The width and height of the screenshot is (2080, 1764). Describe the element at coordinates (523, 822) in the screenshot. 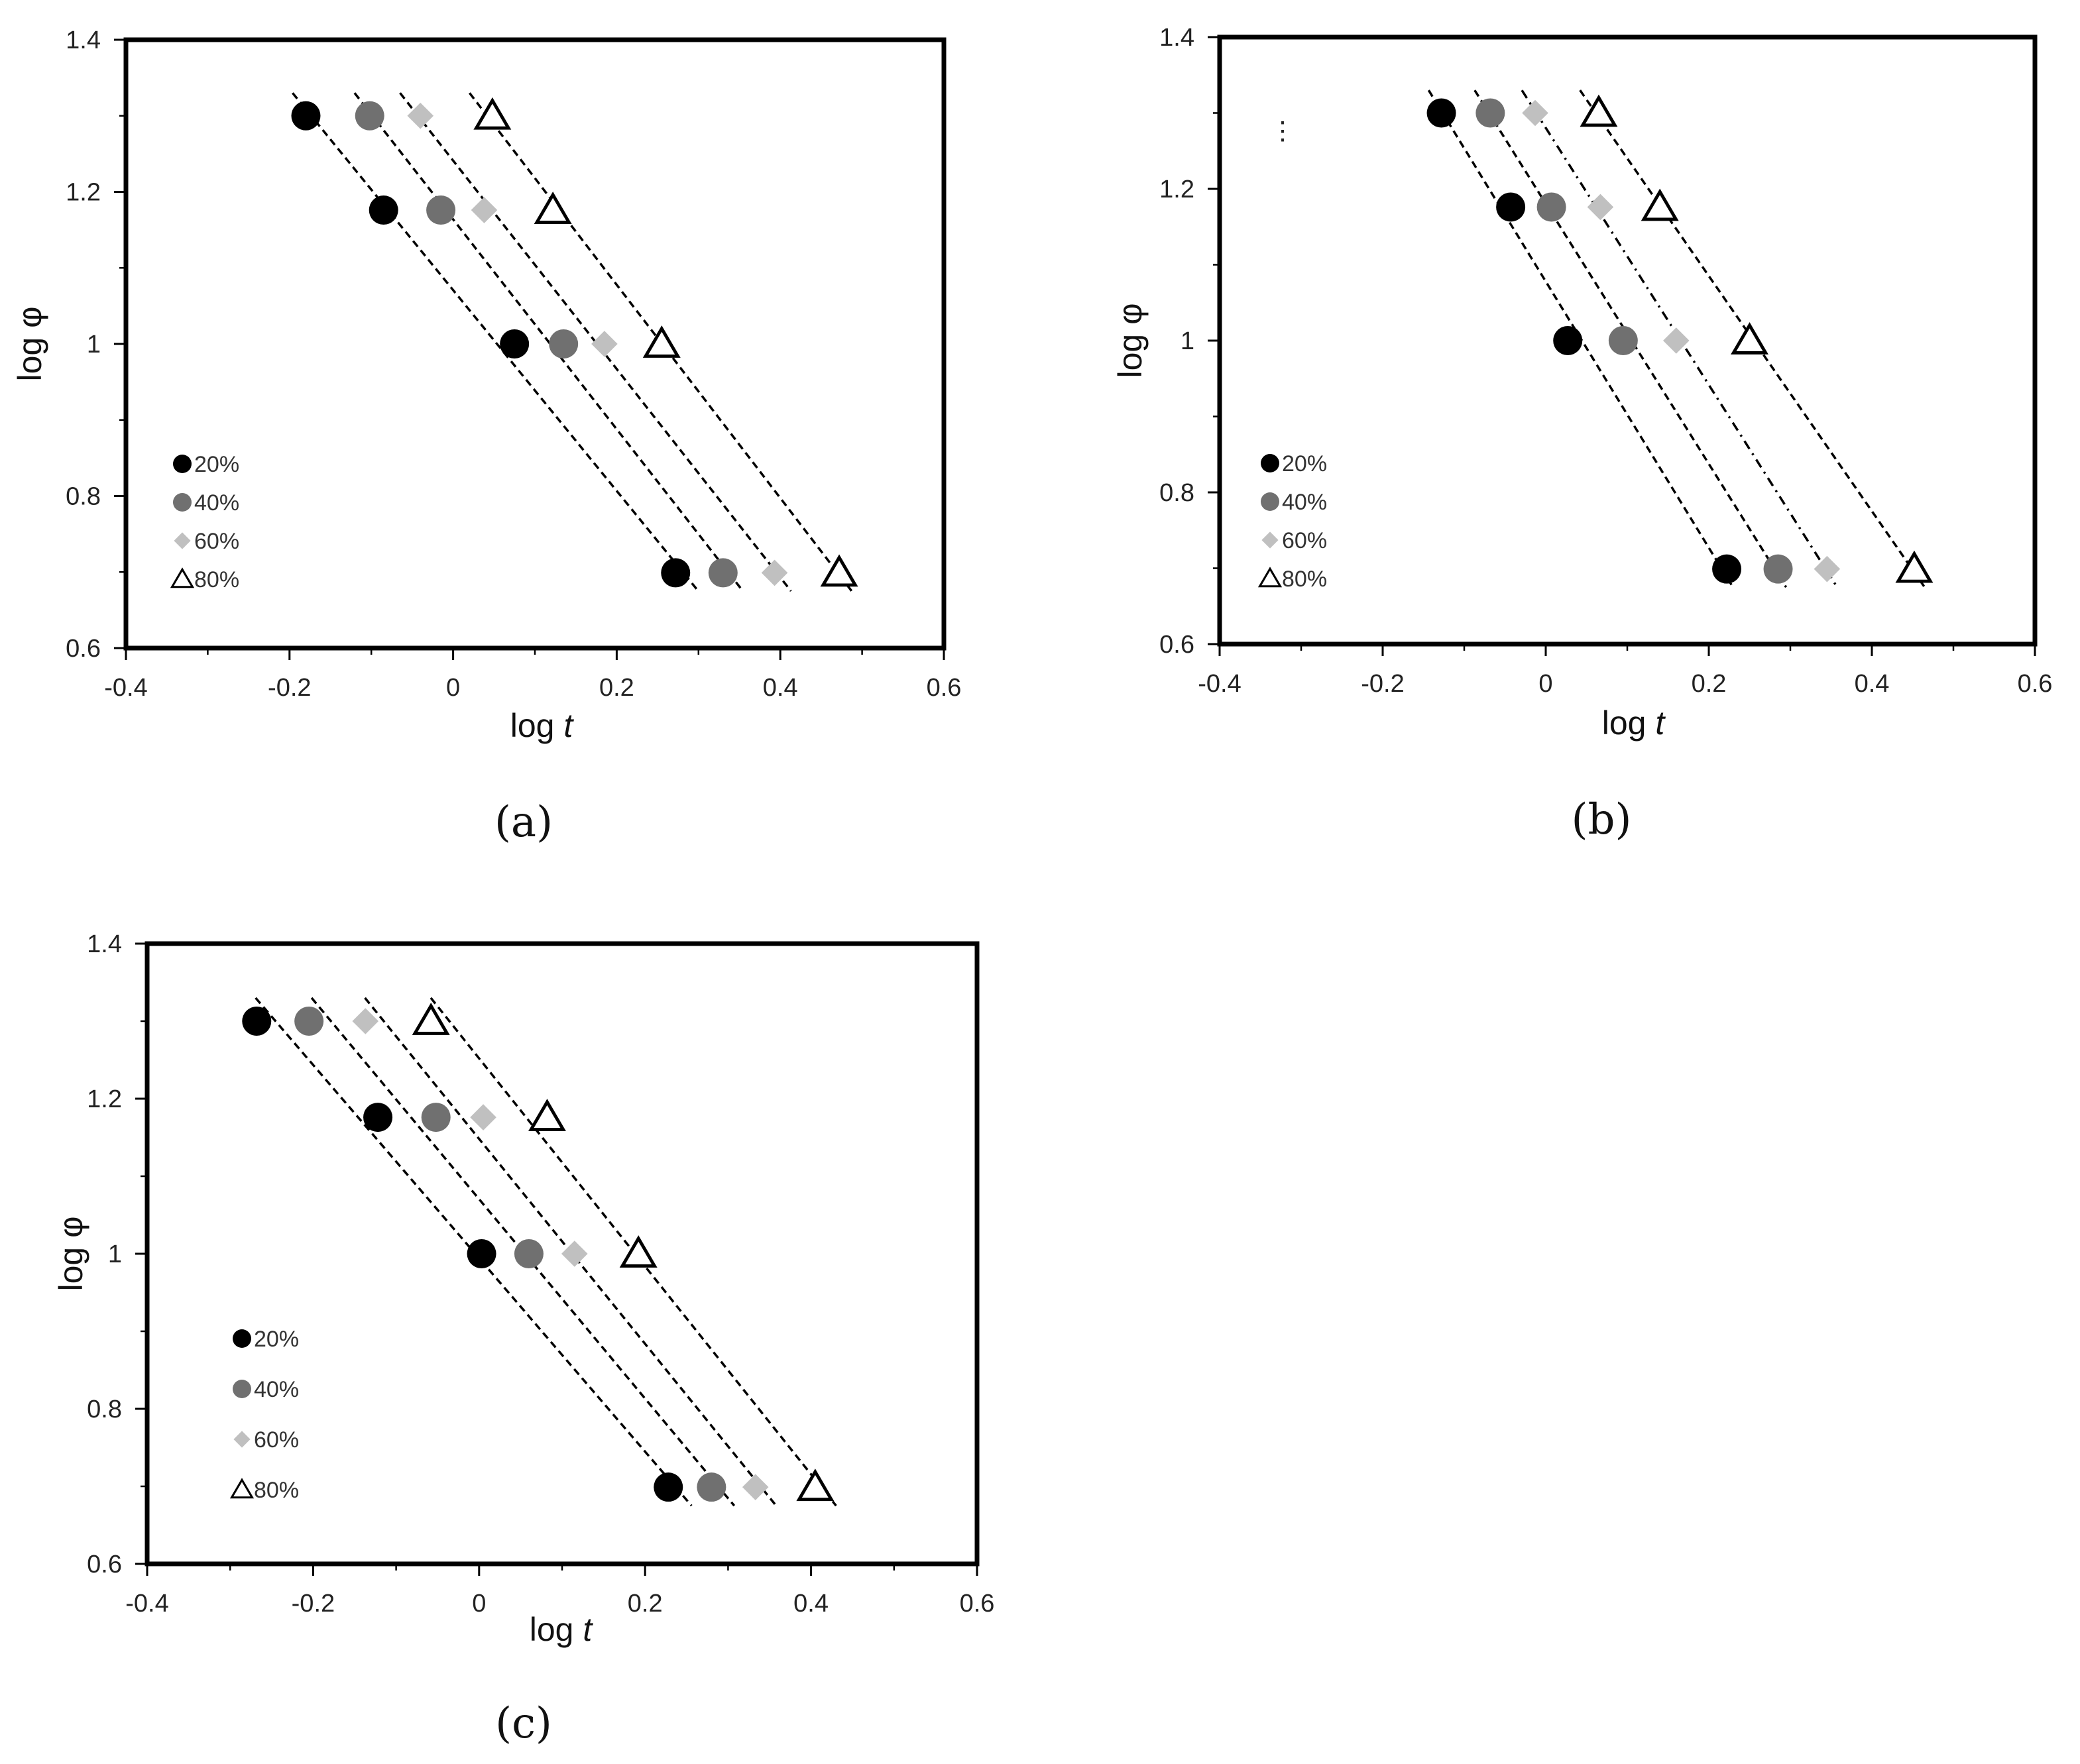

I see `panel-label: (a)` at that location.